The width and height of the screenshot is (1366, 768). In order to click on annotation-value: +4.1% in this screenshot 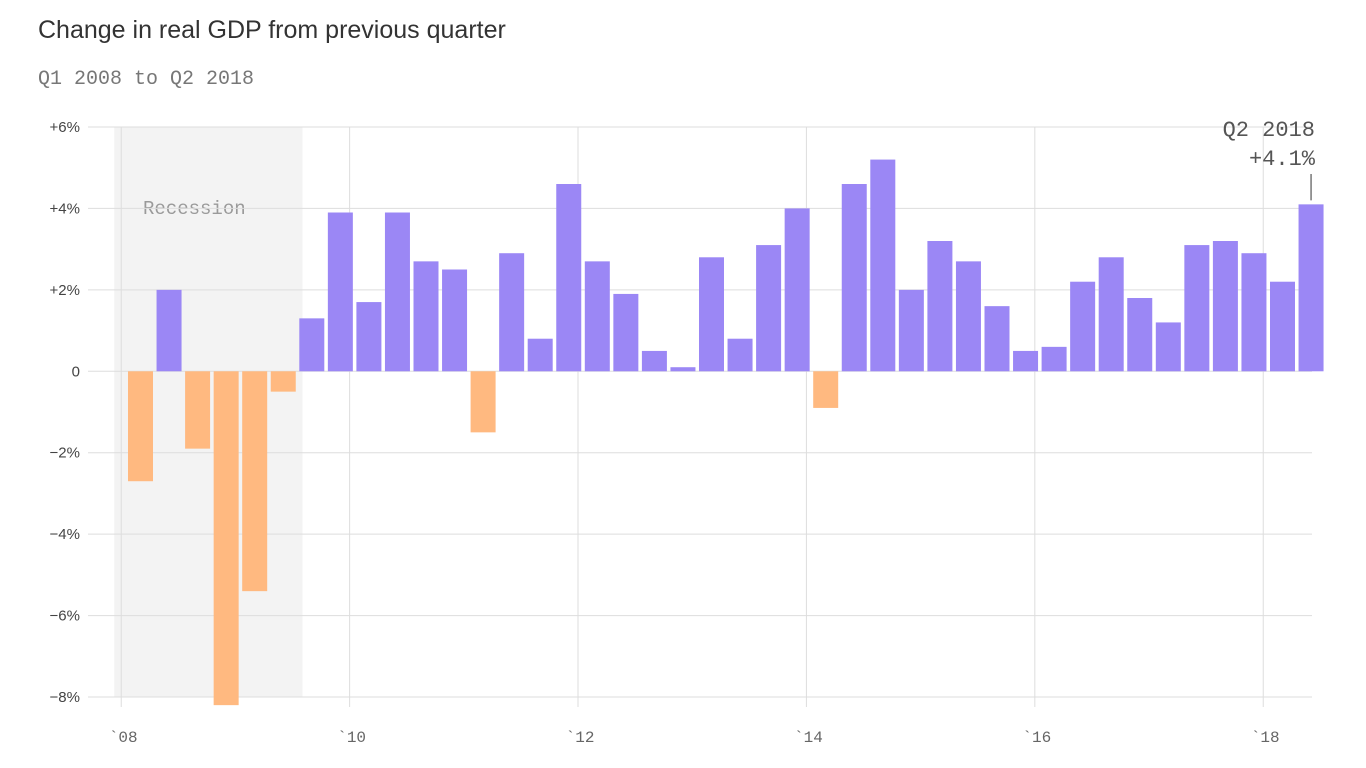, I will do `click(1282, 159)`.